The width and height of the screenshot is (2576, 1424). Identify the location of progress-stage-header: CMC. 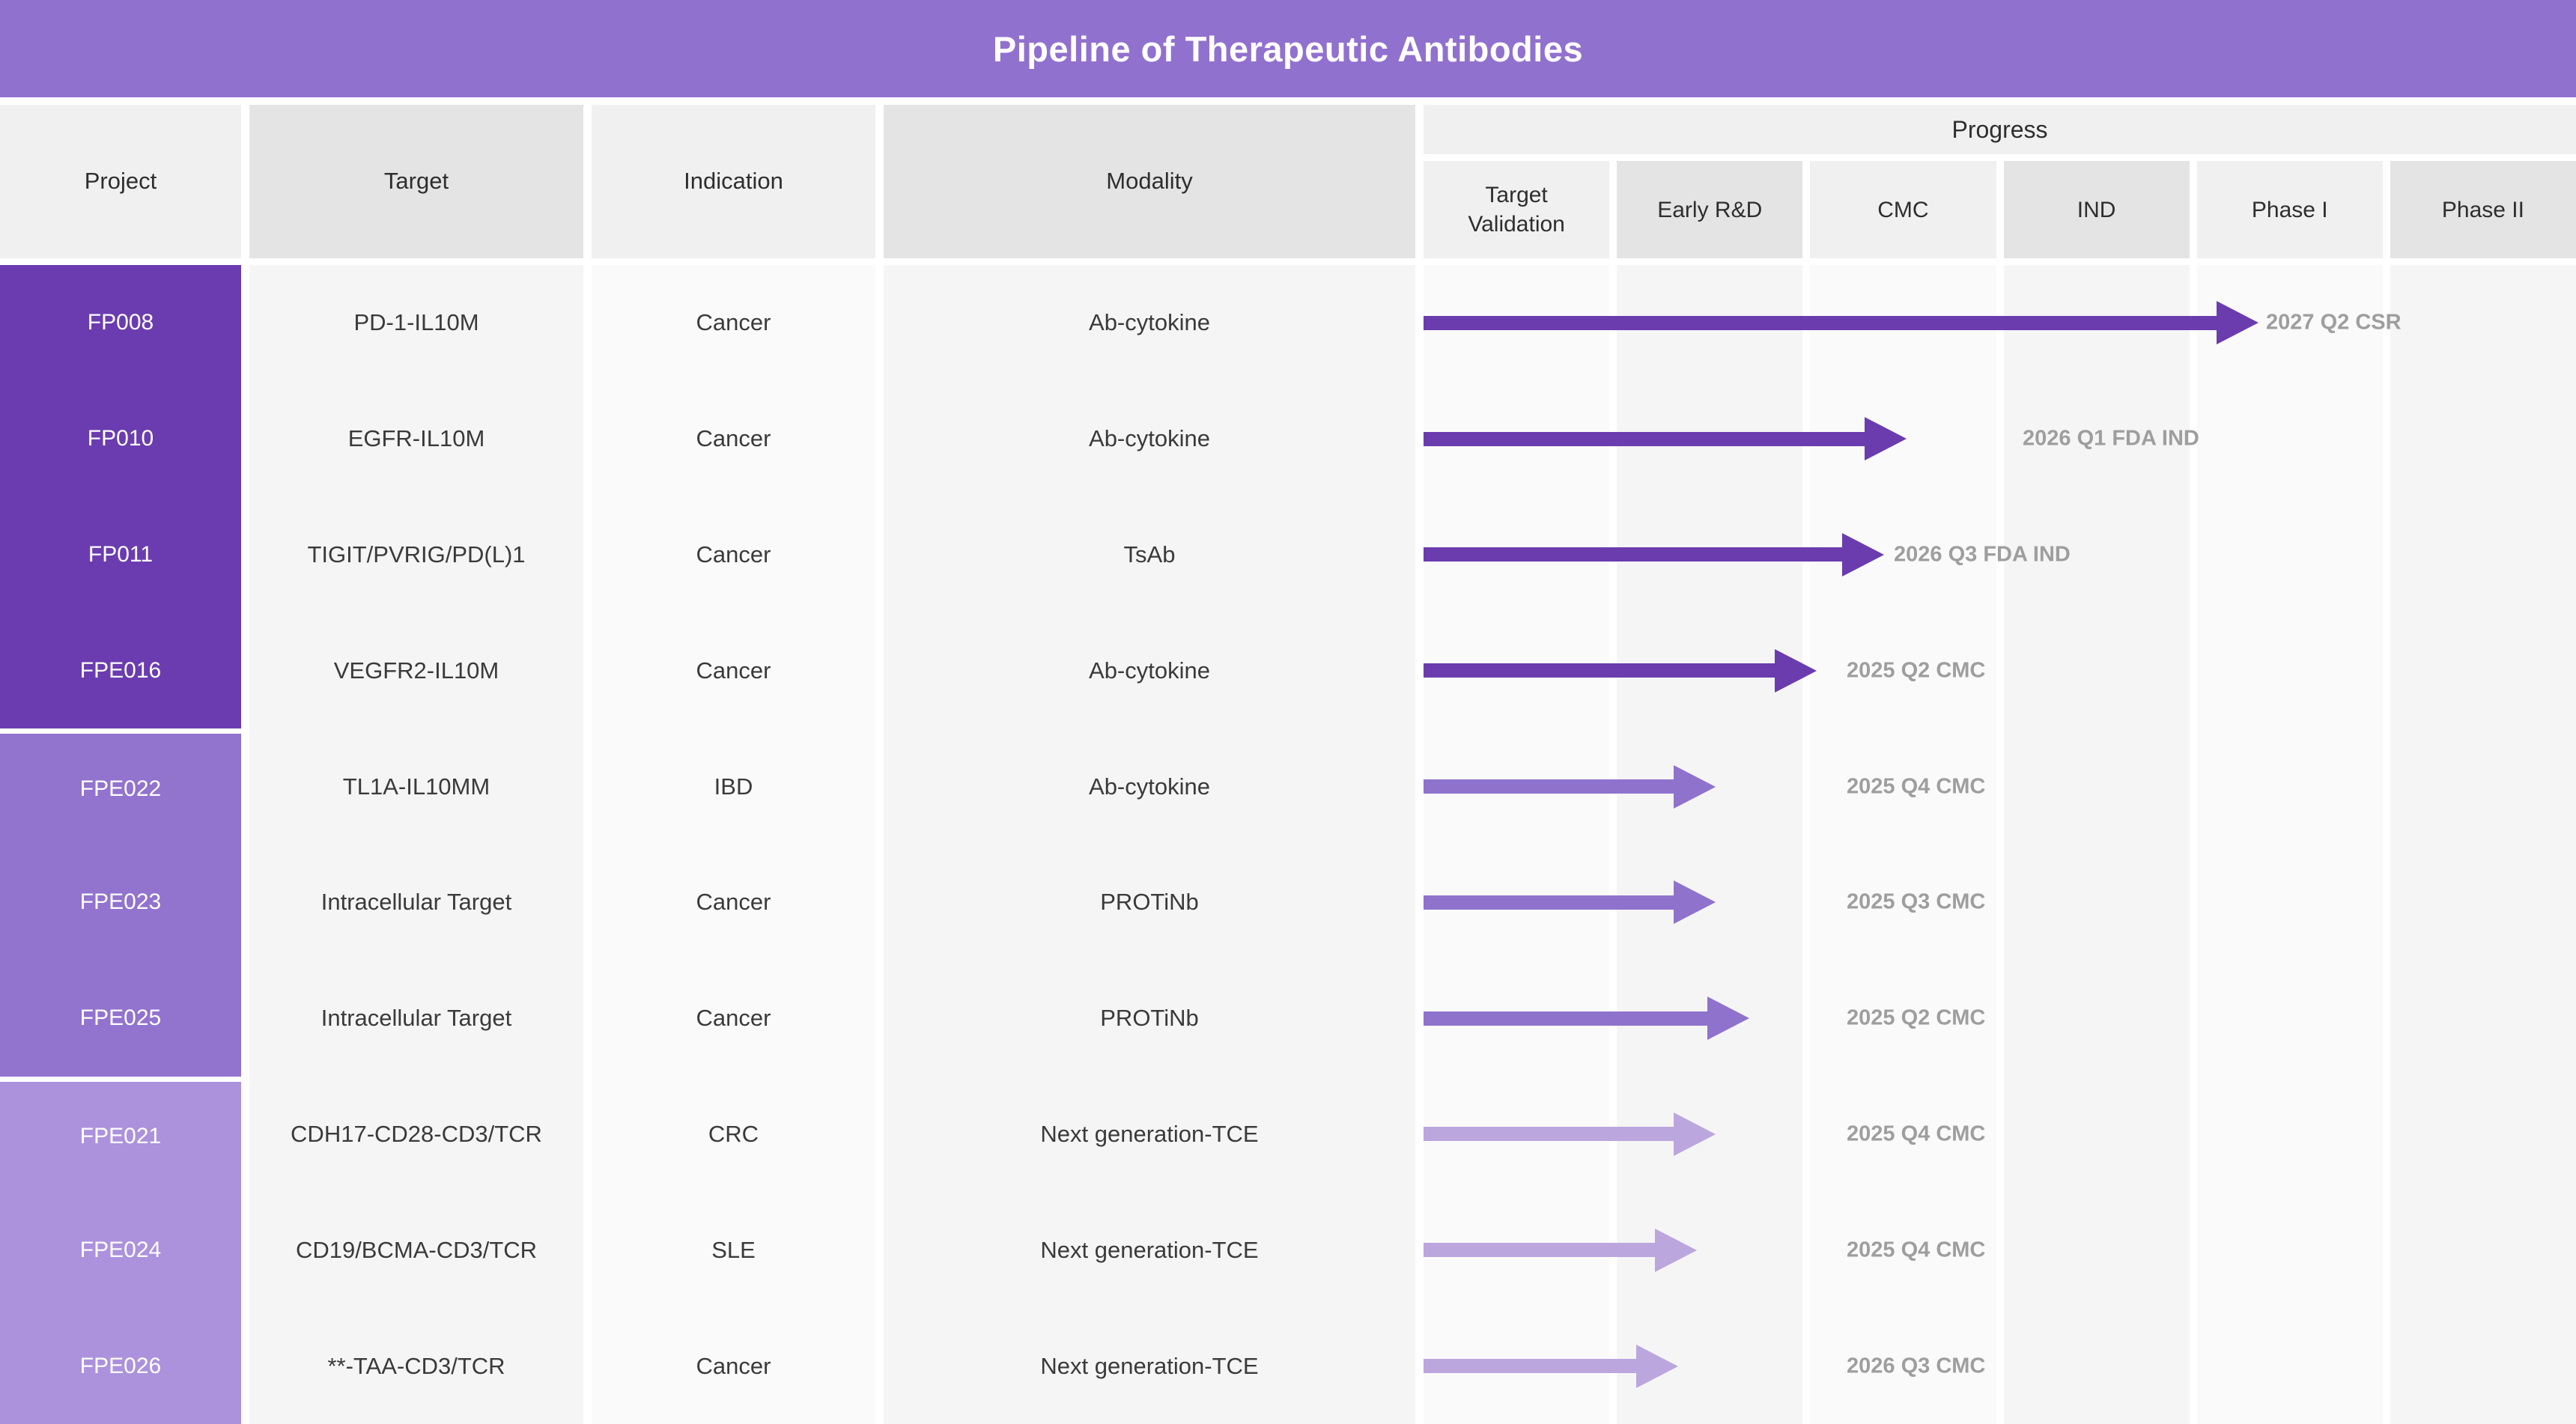
(1903, 209).